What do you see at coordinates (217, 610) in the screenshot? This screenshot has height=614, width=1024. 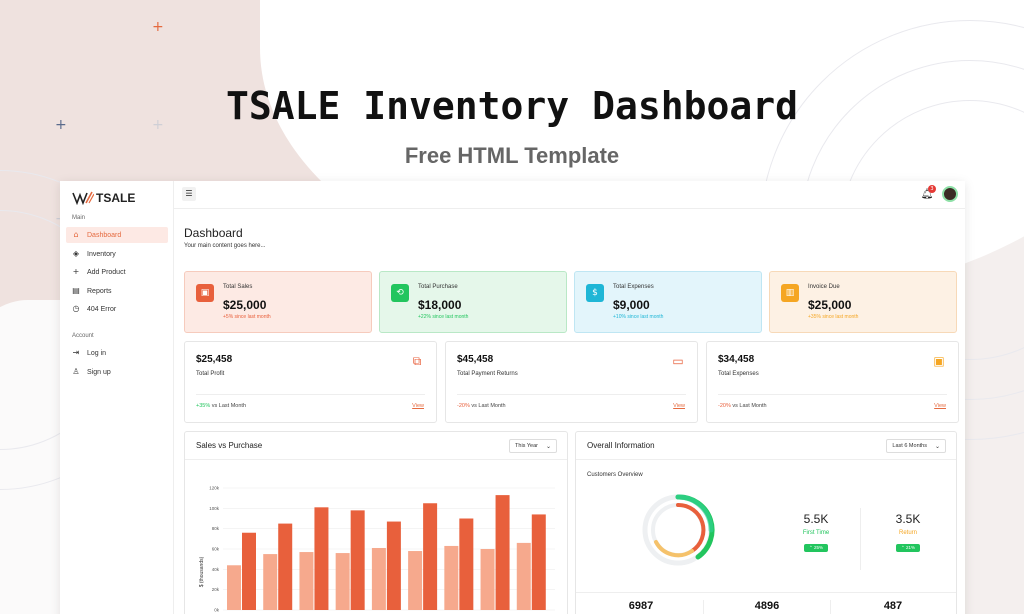 I see `y-tick-label: 0k` at bounding box center [217, 610].